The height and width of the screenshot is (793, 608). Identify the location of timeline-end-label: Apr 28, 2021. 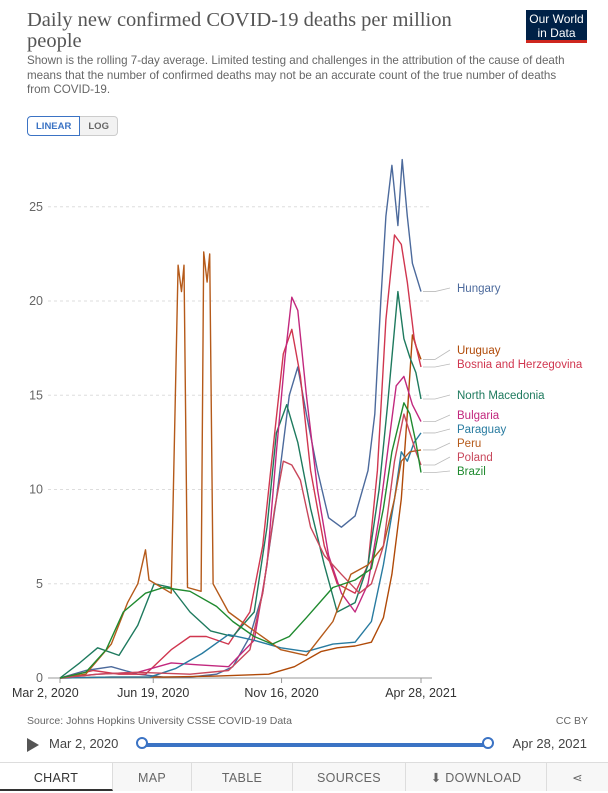
(549, 743).